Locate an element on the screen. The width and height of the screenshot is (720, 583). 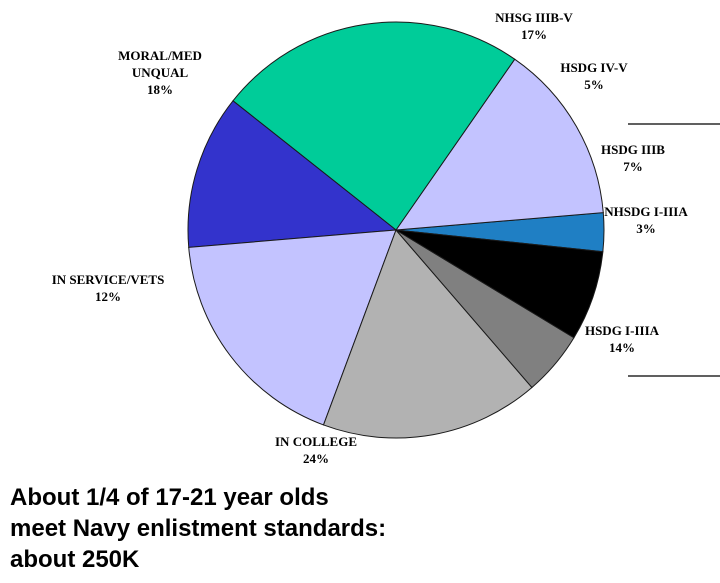
slice-label-5: NHSG IIIB-V 17% is located at coordinates (534, 26).